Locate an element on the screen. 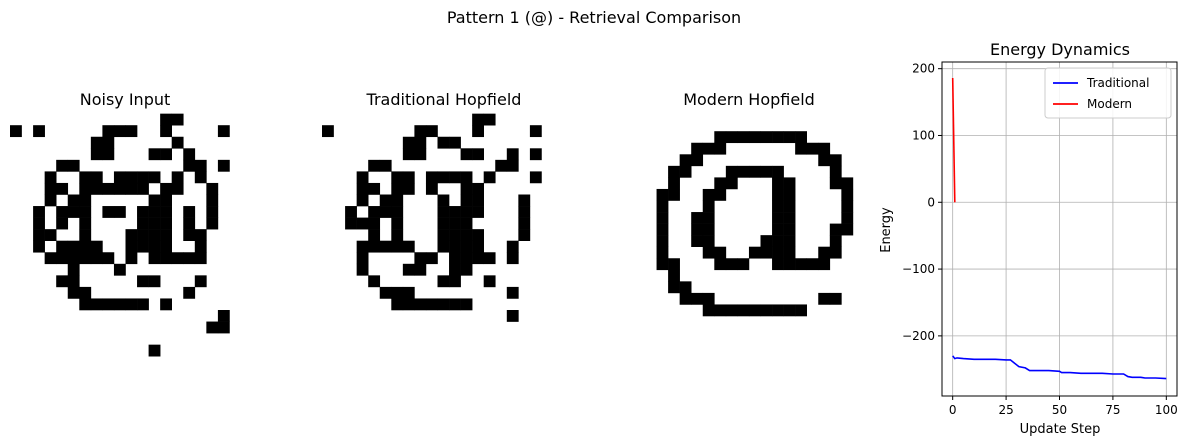  chart-series is located at coordinates (1059, 228).